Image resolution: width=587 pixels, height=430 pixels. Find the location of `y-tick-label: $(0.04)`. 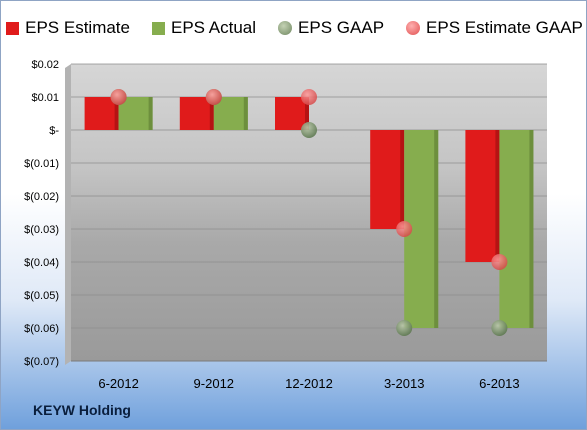

y-tick-label: $(0.04) is located at coordinates (41, 263).